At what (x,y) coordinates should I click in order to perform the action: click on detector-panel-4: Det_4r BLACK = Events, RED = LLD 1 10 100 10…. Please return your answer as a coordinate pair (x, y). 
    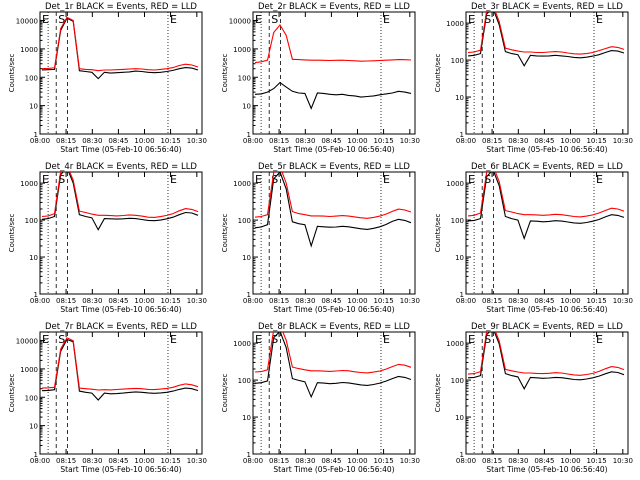
    Looking at the image, I should click on (107, 238).